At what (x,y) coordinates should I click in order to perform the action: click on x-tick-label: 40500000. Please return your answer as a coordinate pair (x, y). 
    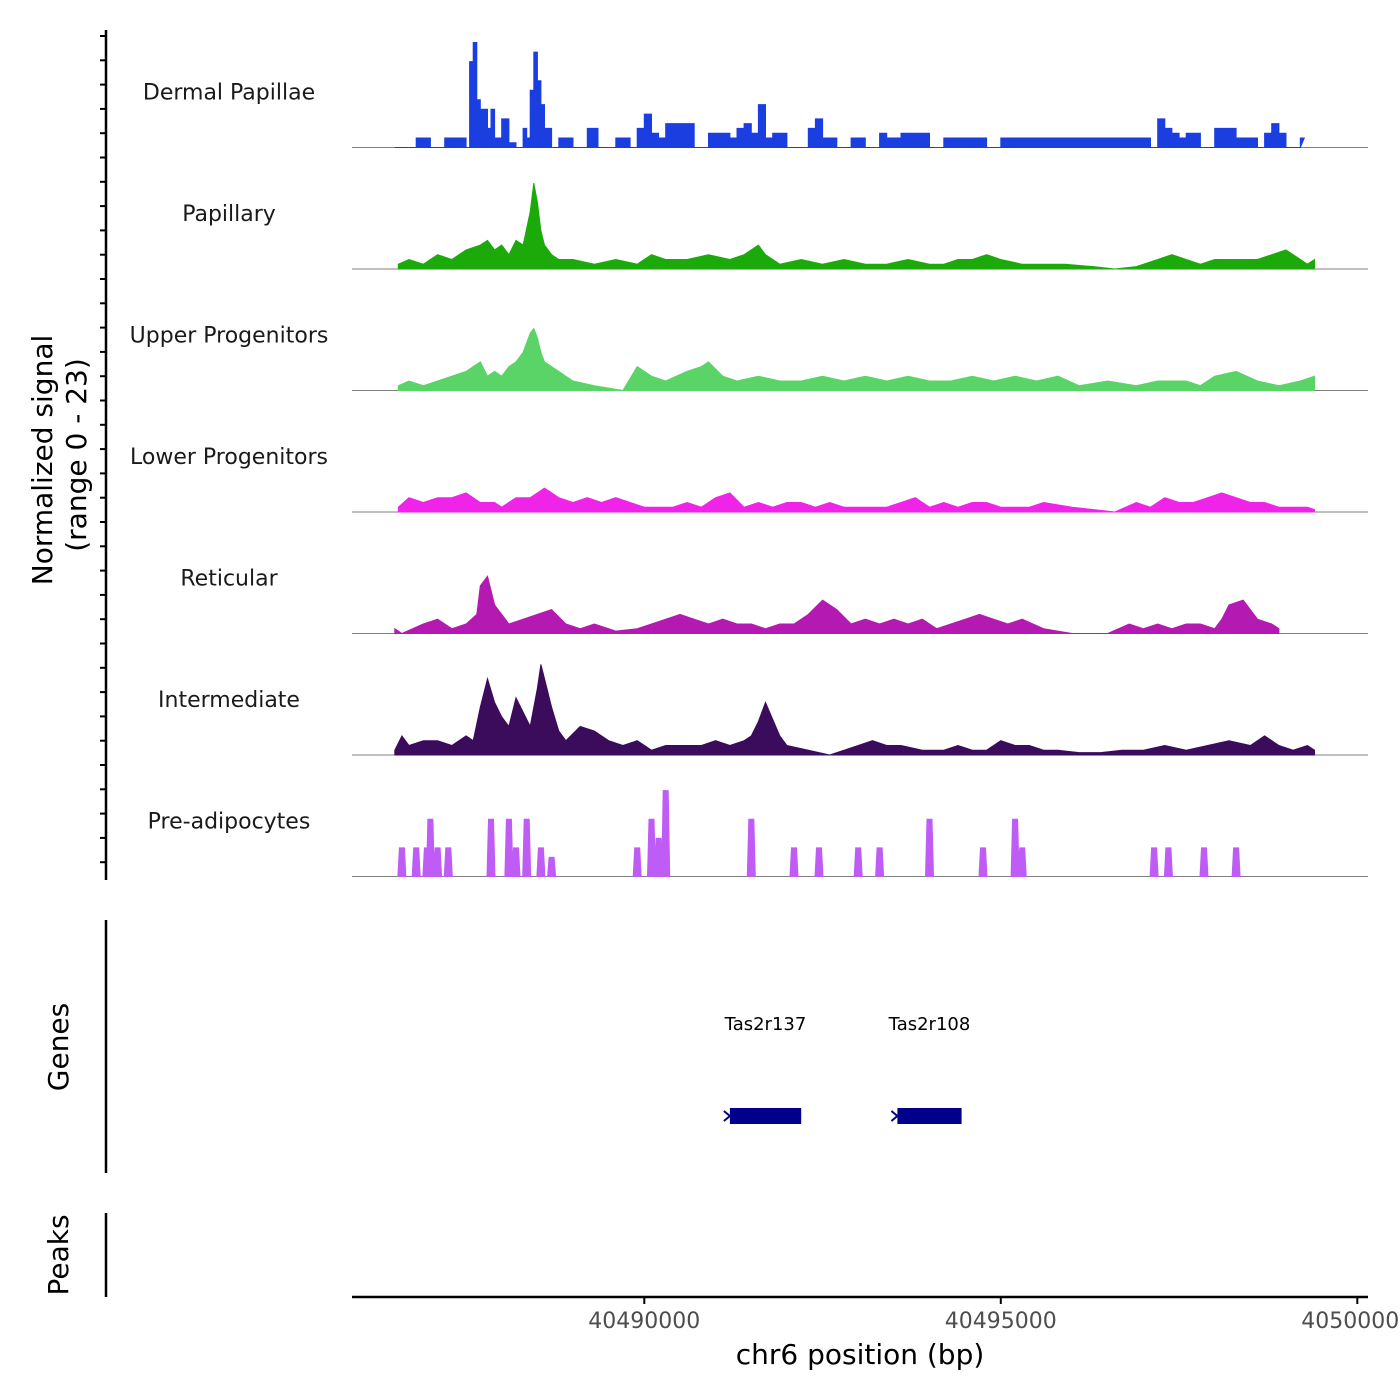
    Looking at the image, I should click on (1350, 1321).